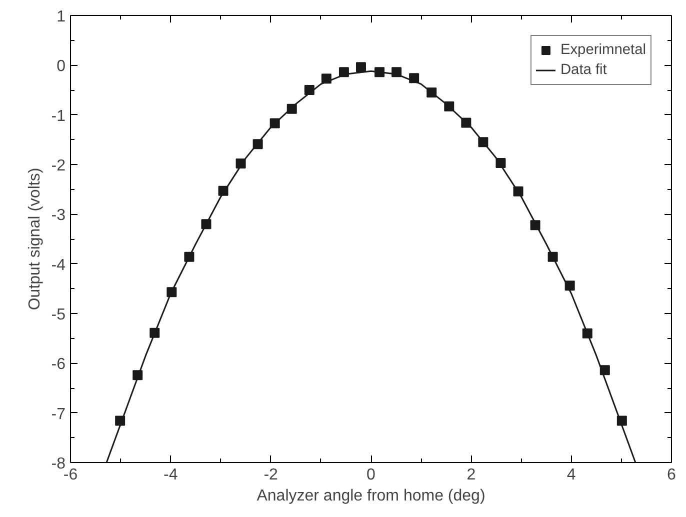 The image size is (686, 517). What do you see at coordinates (571, 475) in the screenshot?
I see `x-tick-label: 4` at bounding box center [571, 475].